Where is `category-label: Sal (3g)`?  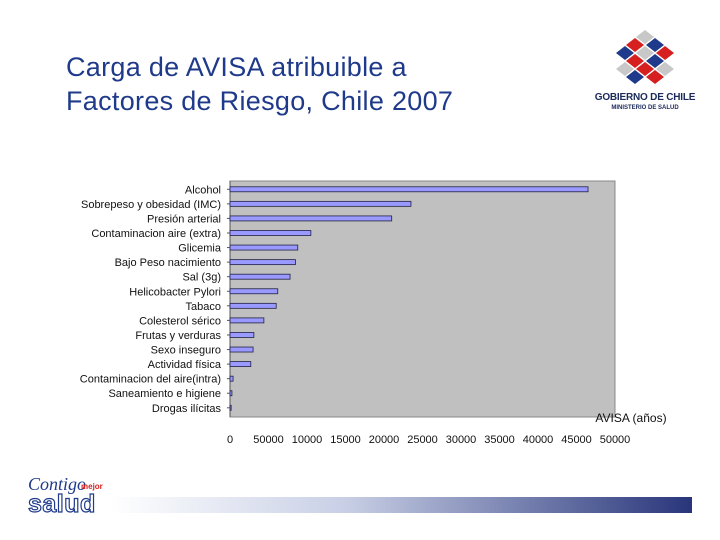 category-label: Sal (3g) is located at coordinates (201, 278).